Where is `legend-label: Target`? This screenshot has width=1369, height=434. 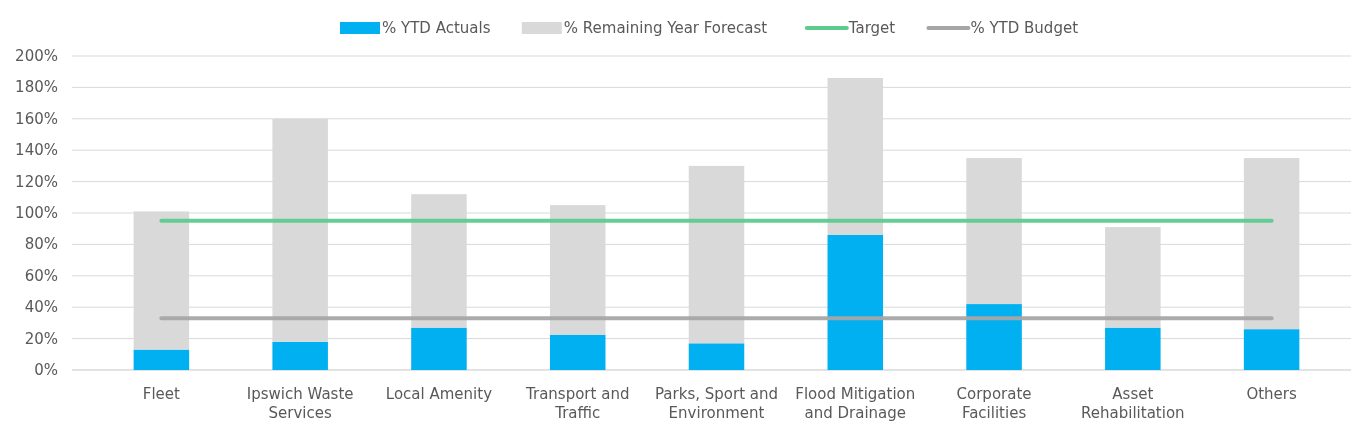
legend-label: Target is located at coordinates (871, 28).